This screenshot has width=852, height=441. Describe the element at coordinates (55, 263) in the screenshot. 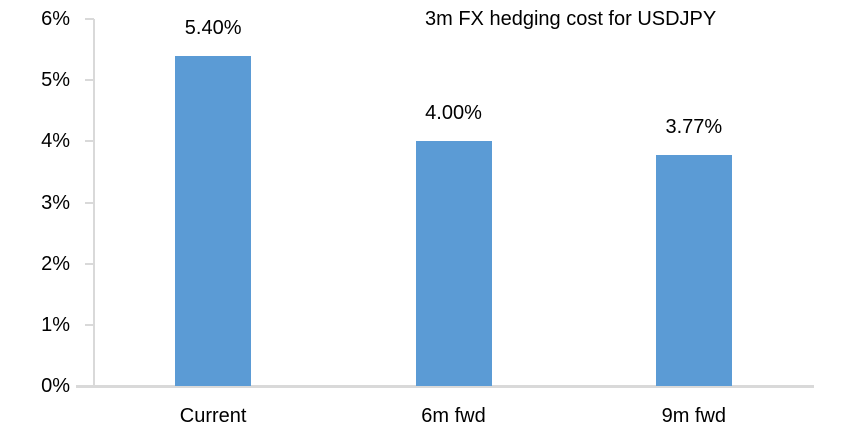

I see `y-axis-tick-label: 2%` at that location.